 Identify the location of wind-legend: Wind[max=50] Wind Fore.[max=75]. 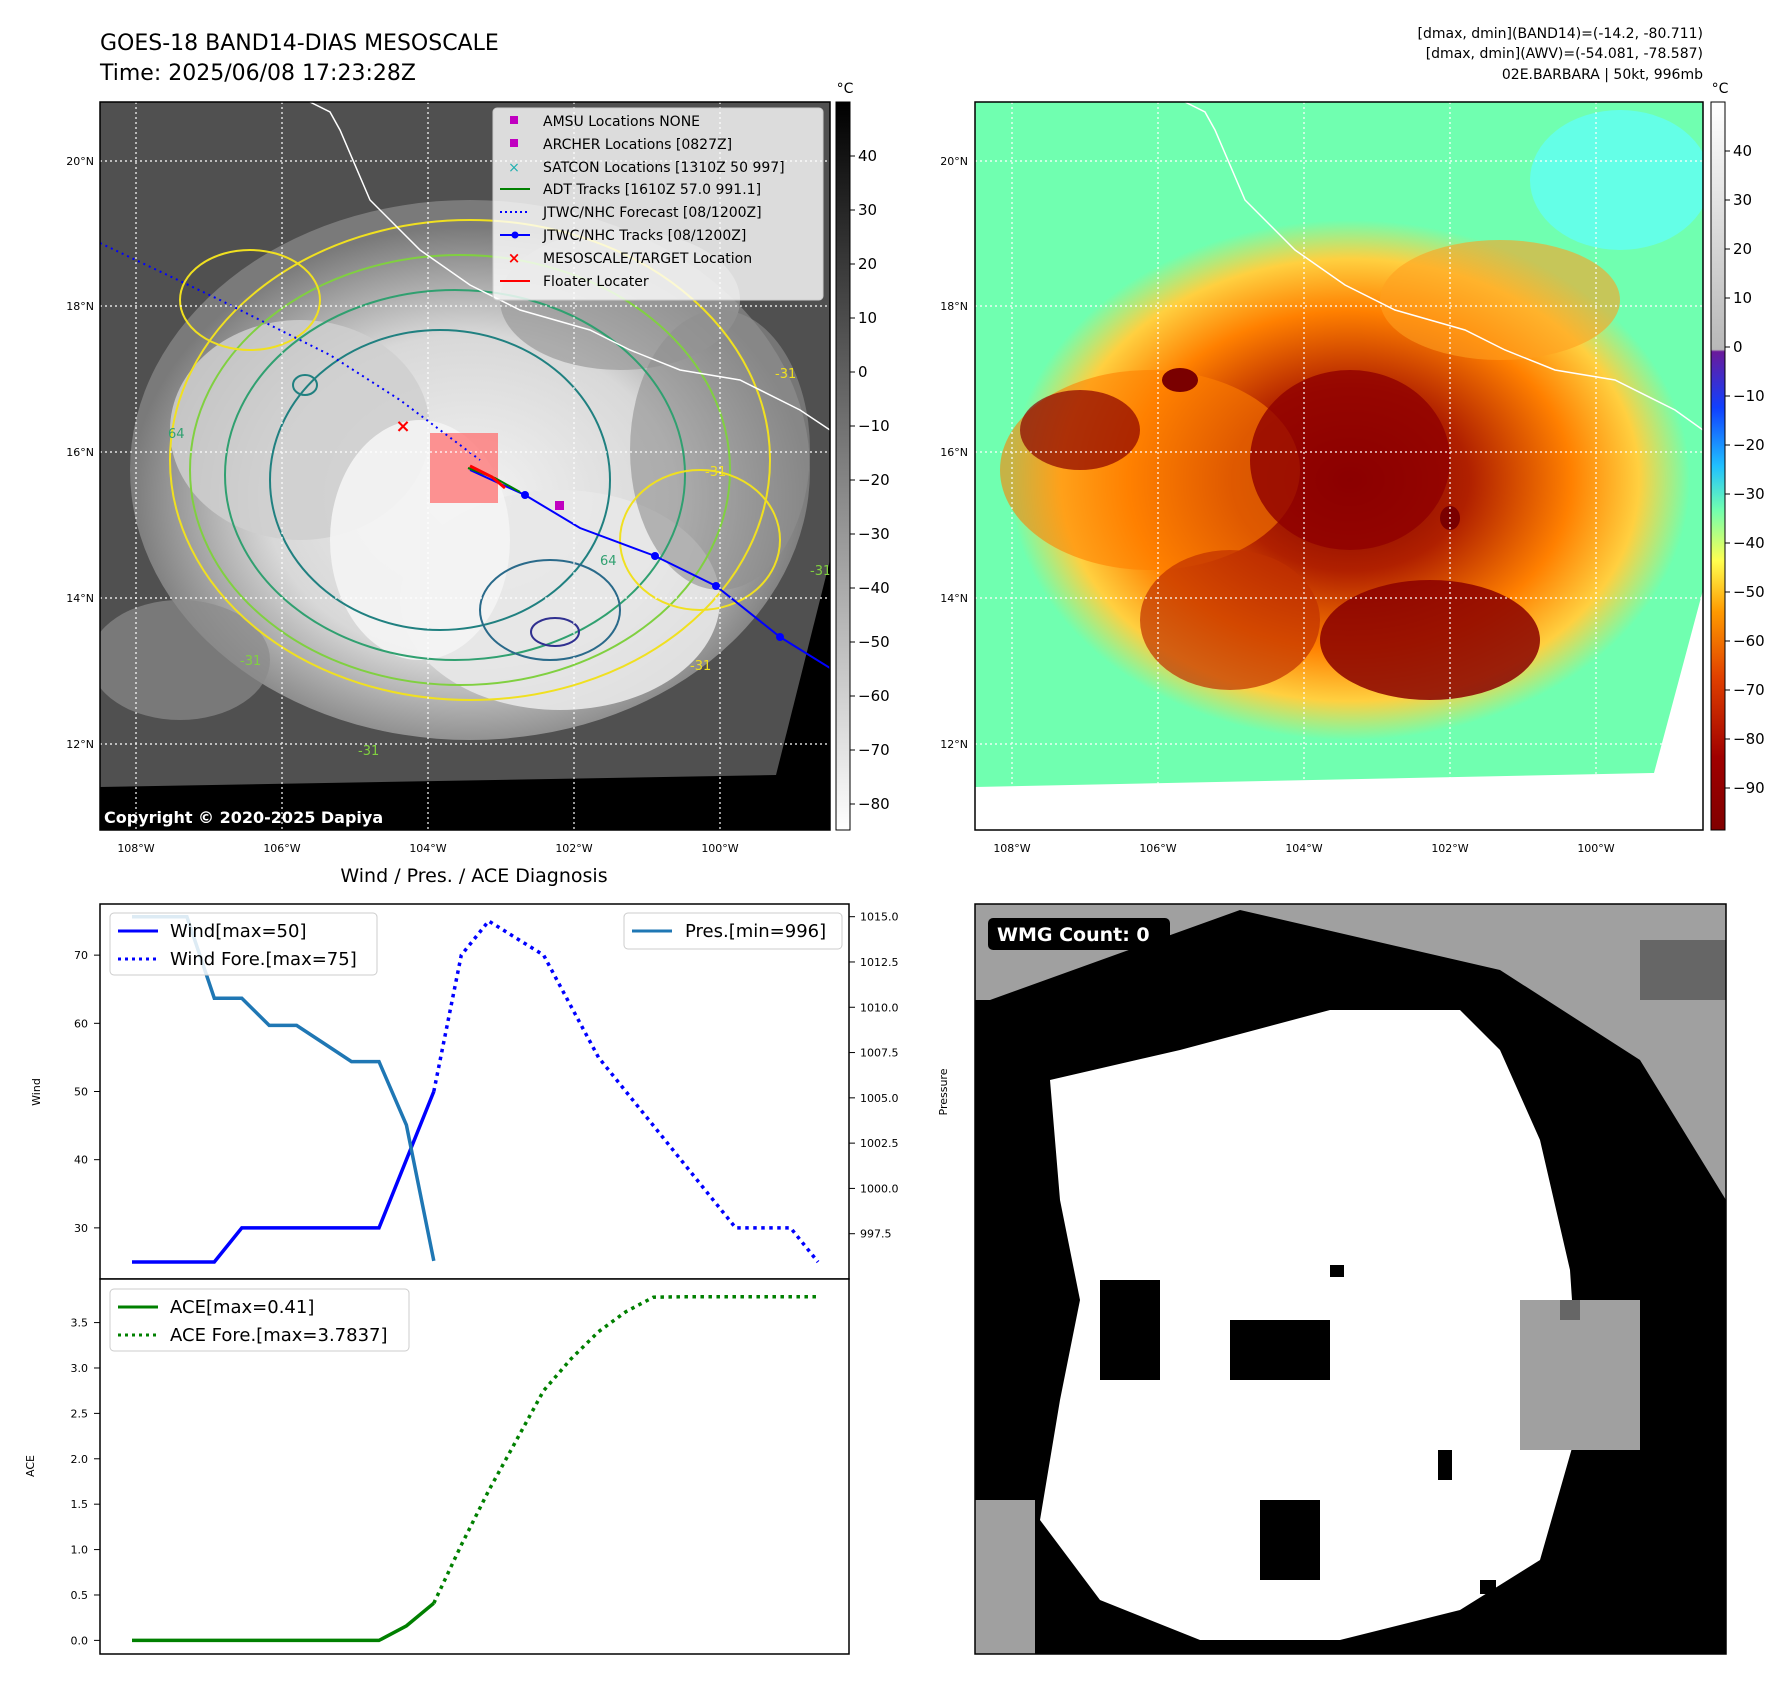
(243, 944).